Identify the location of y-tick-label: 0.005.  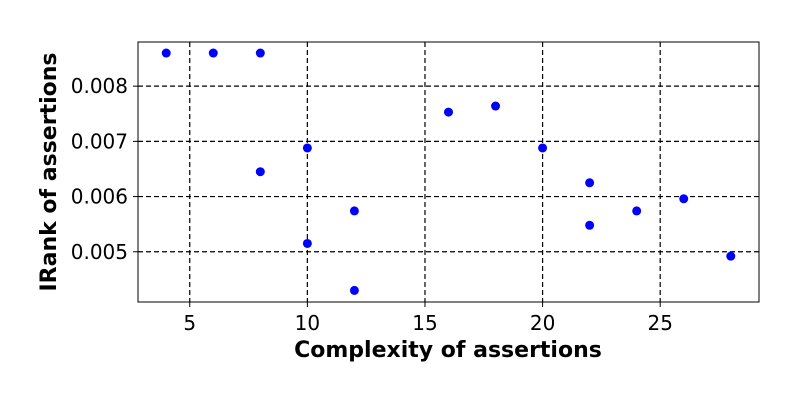
(99, 252).